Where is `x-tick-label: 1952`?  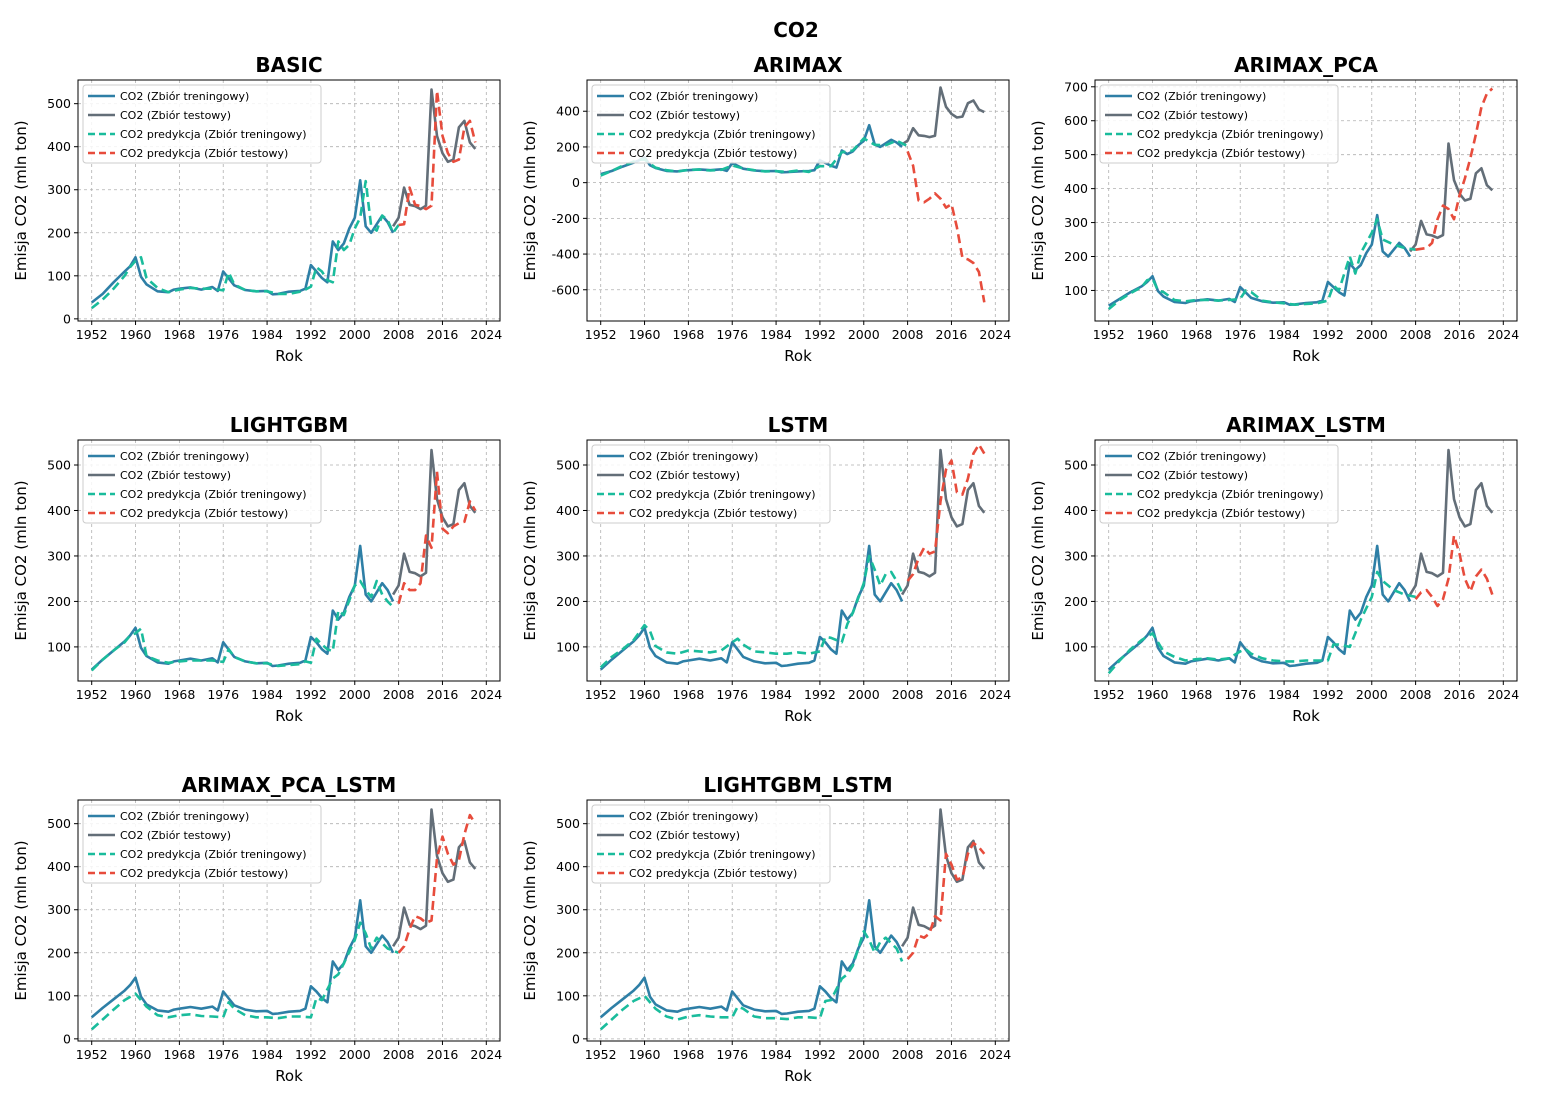 x-tick-label: 1952 is located at coordinates (601, 694).